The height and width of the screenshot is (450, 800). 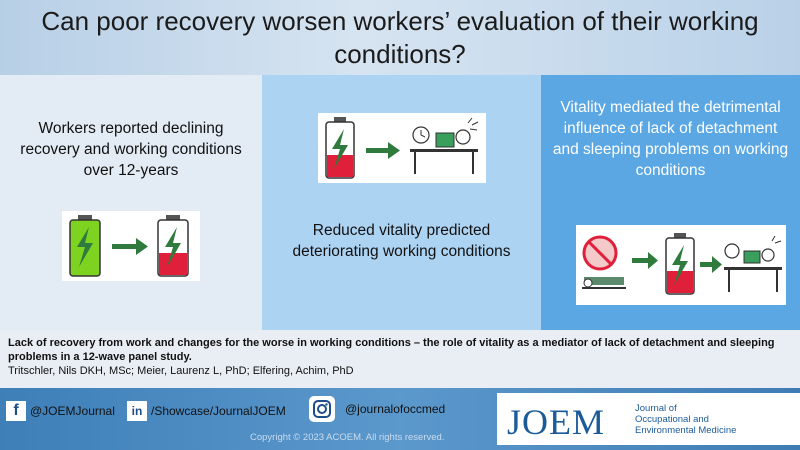 I want to click on vitality-work-illustration, so click(x=402, y=148).